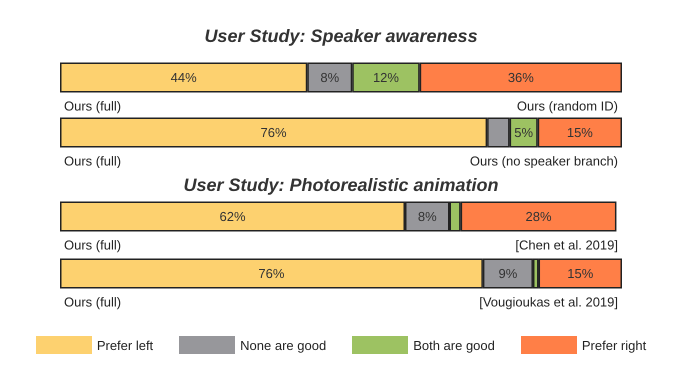 This screenshot has height=378, width=682. Describe the element at coordinates (544, 161) in the screenshot. I see `annotation: Ours (no speaker branch)` at that location.